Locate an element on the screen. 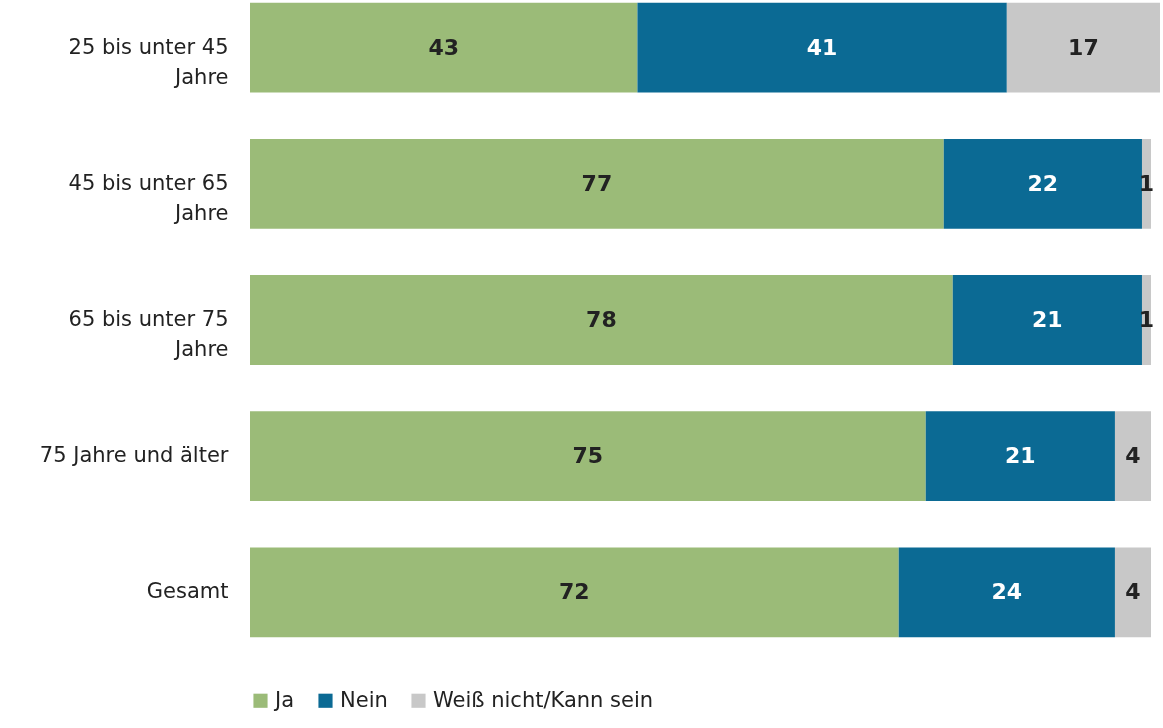 Image resolution: width=1163 pixels, height=728 pixels. data-label: 72 is located at coordinates (574, 592).